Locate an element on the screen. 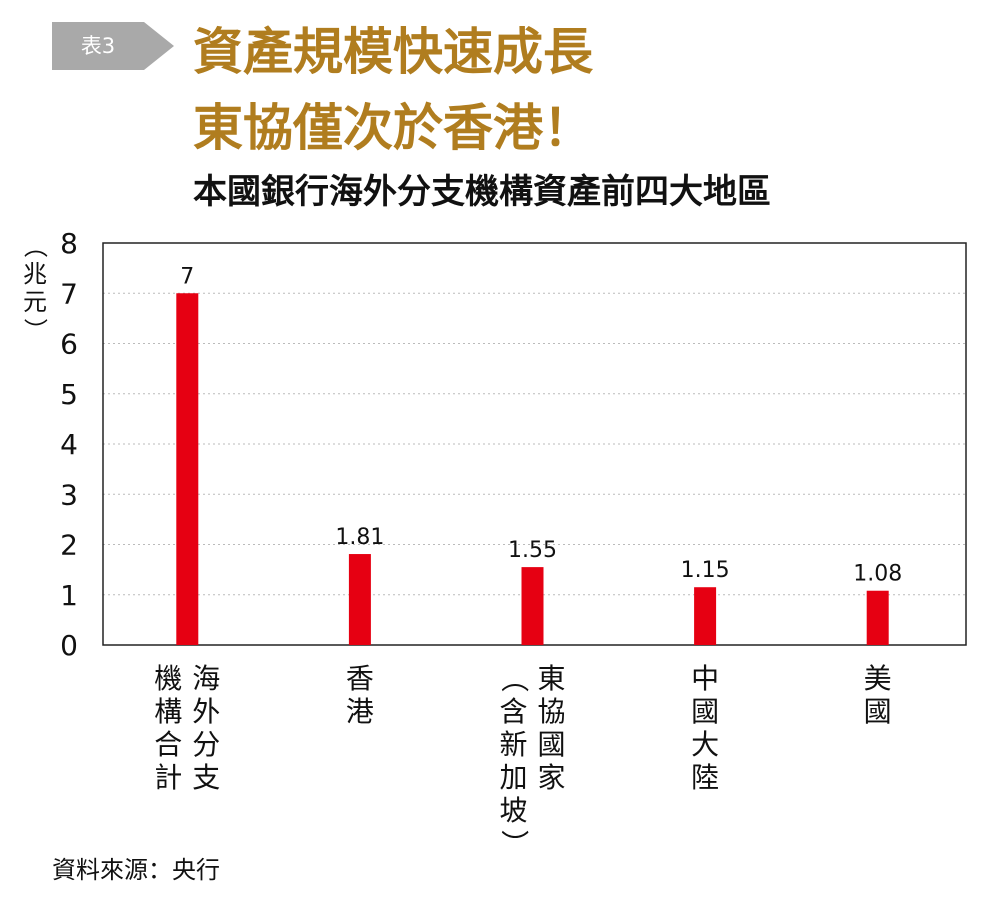  x-category-label: 美國 is located at coordinates (878, 695).